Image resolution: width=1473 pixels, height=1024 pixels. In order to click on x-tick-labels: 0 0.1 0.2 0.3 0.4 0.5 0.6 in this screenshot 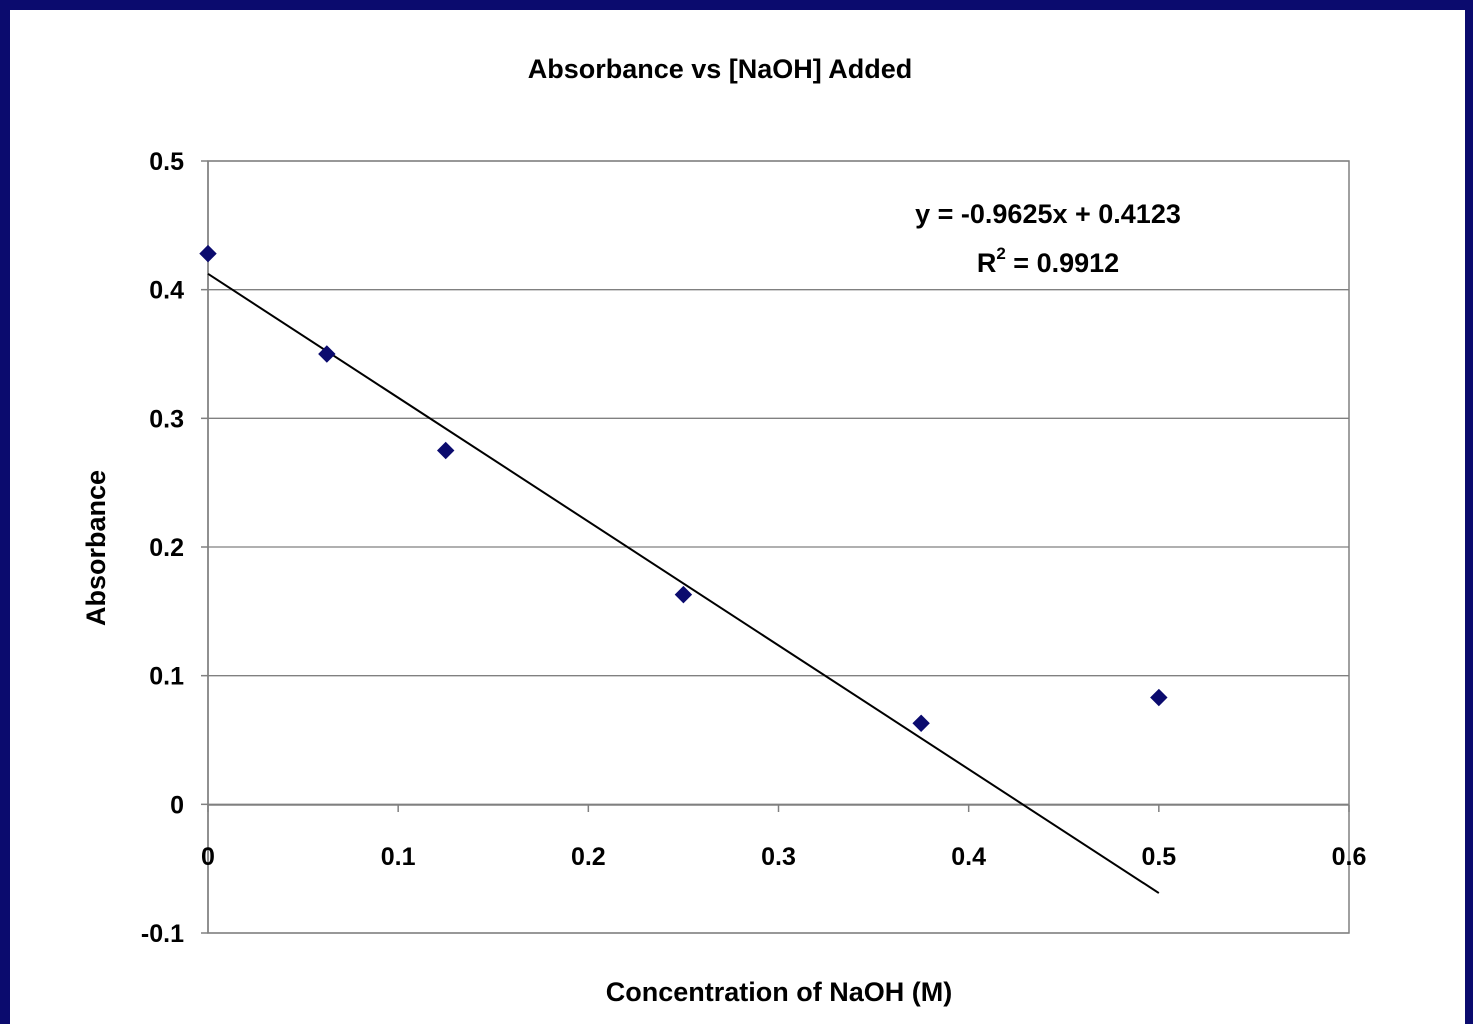, I will do `click(783, 857)`.